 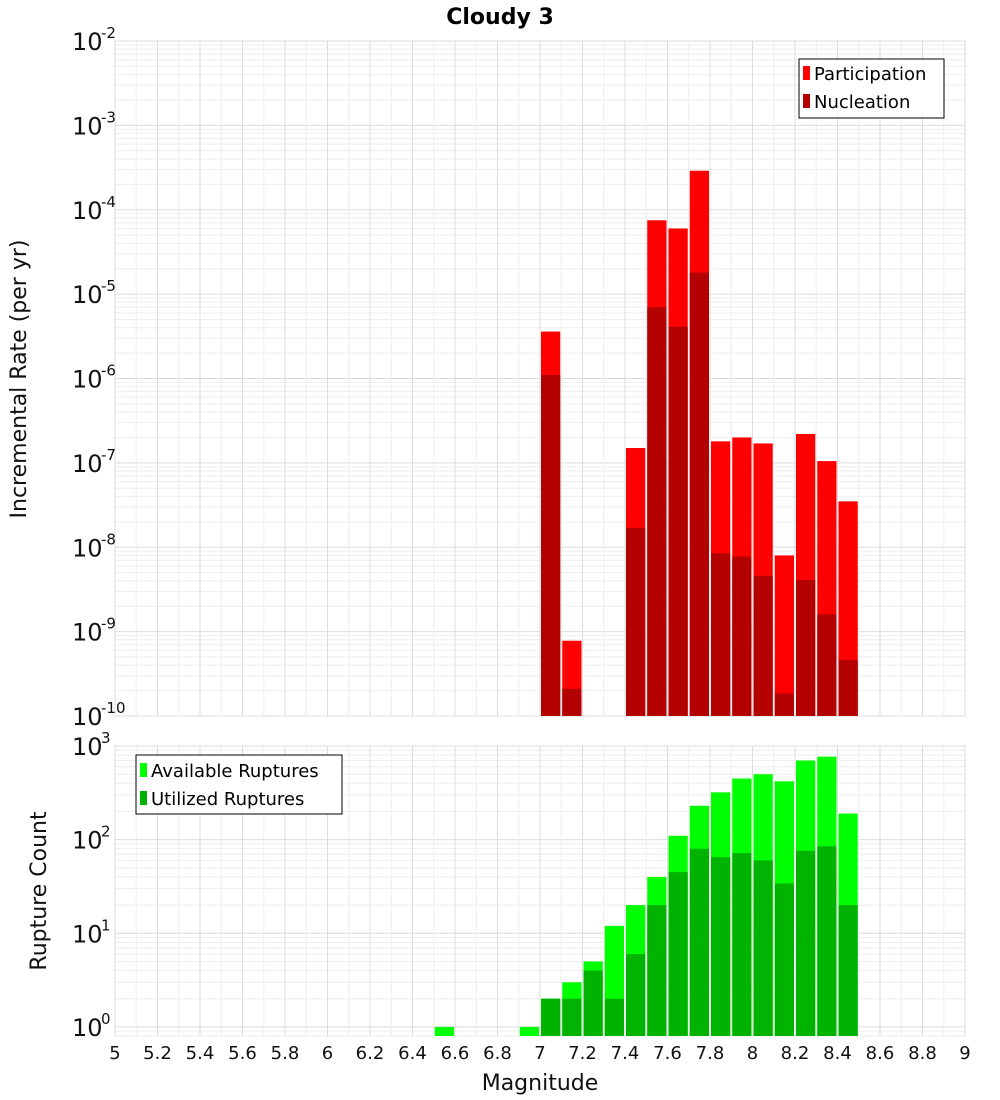 I want to click on y-tick-label: 10³, so click(x=91, y=745).